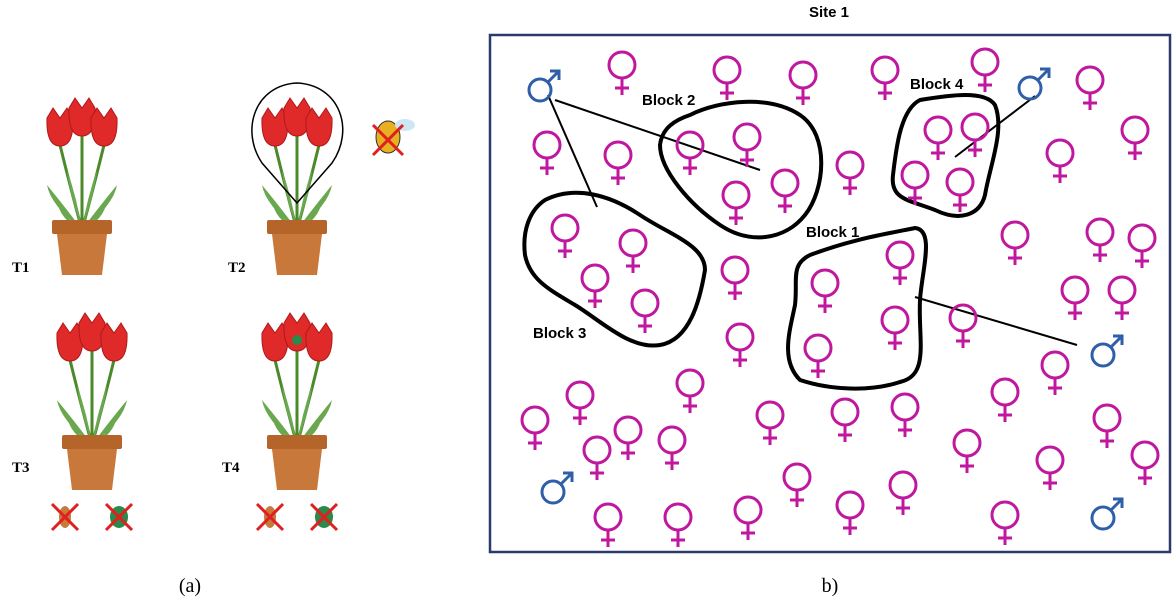 Image resolution: width=1174 pixels, height=607 pixels. I want to click on block-label: Block 1, so click(832, 232).